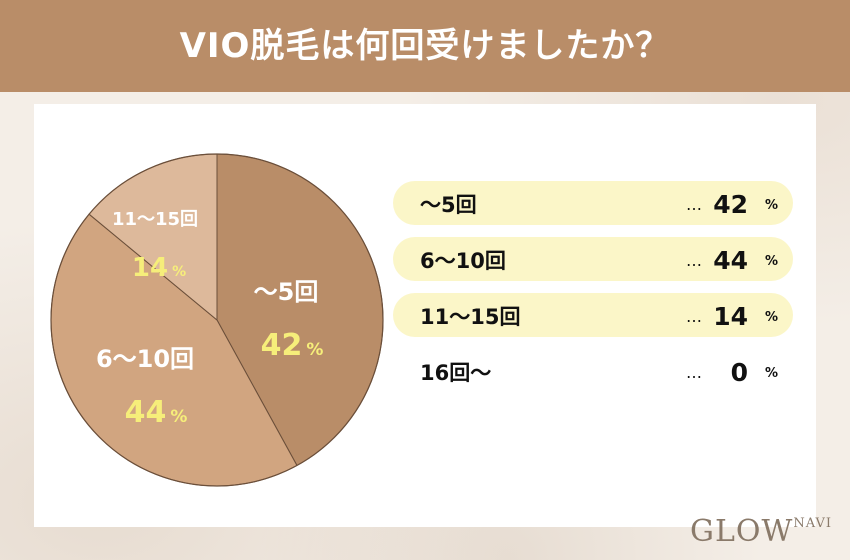  I want to click on legend-unit-2: %, so click(771, 317).